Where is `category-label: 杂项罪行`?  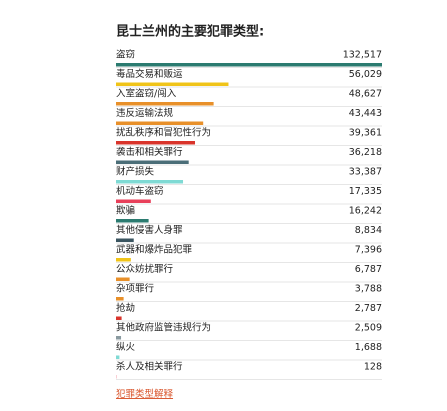
category-label: 杂项罪行 is located at coordinates (135, 289).